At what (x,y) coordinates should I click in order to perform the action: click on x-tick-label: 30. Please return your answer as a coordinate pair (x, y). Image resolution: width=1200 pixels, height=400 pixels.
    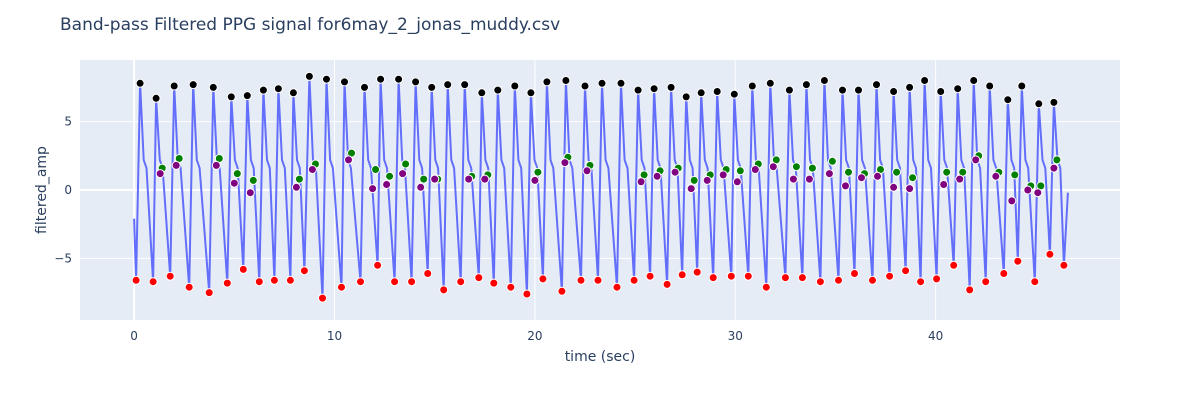
    Looking at the image, I should click on (735, 336).